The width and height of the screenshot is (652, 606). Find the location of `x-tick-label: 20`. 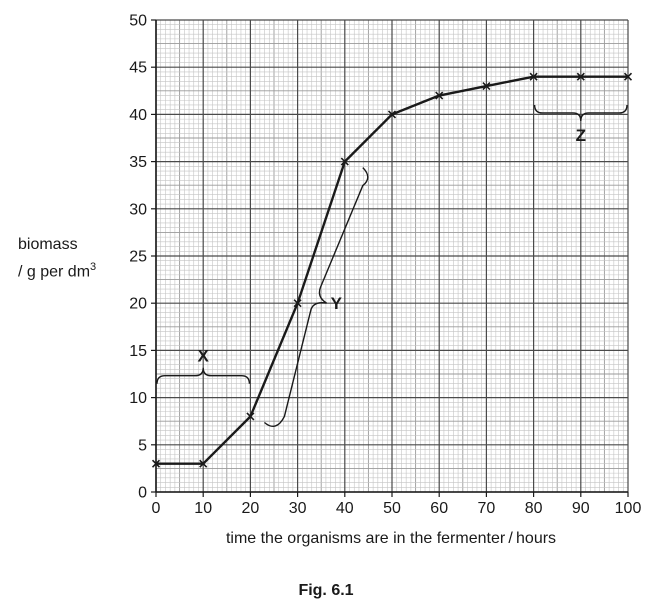

x-tick-label: 20 is located at coordinates (251, 508).